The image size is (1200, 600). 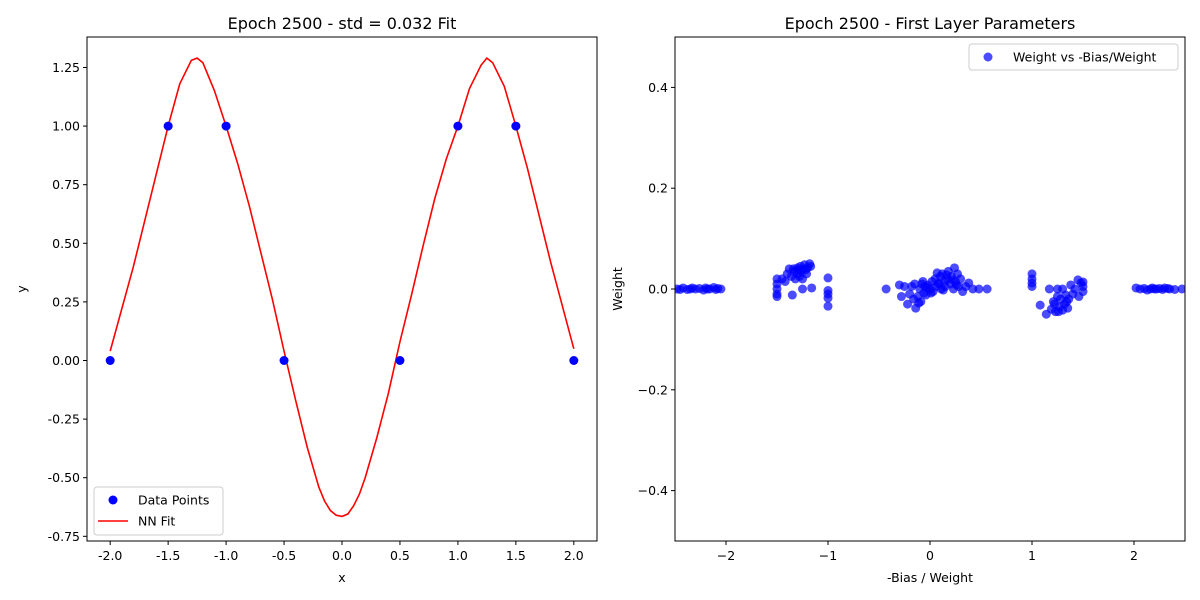 I want to click on fit-chart-y-ticks: -0.75 -0.50 -0.25 0.00 0.25 0.50 0.75 1.00 1.25, so click(x=67, y=302).